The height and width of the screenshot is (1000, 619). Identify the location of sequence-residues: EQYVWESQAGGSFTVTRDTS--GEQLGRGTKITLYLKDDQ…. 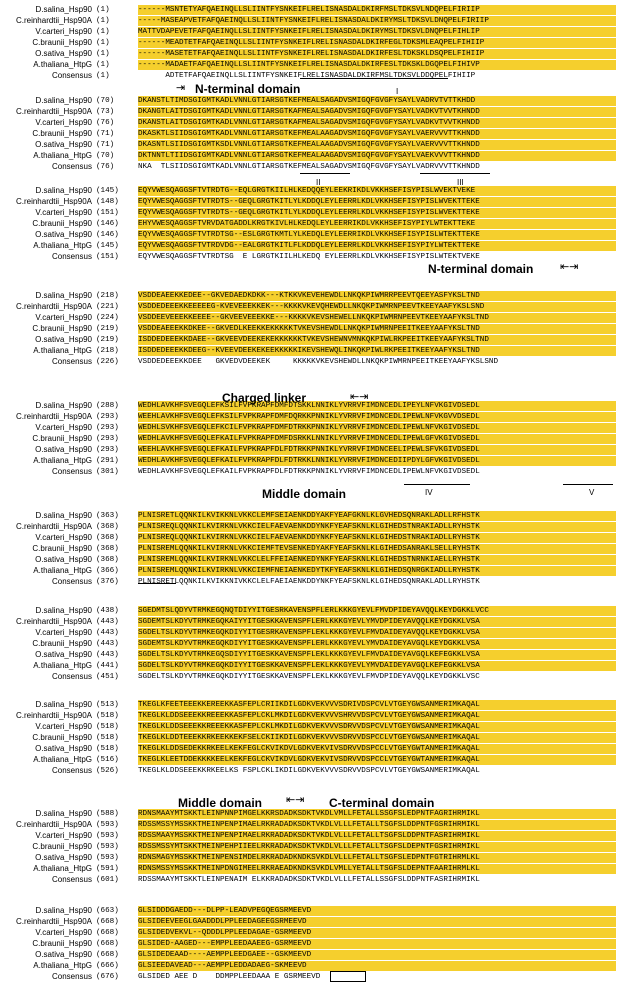
(377, 202).